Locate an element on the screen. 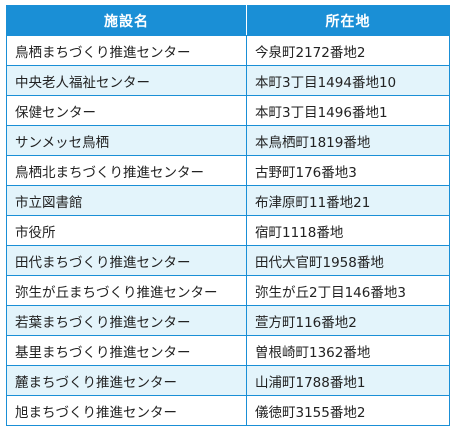 The image size is (456, 430). table-row: 麓まちづくり推進センター 山浦町1788番地1 is located at coordinates (228, 380).